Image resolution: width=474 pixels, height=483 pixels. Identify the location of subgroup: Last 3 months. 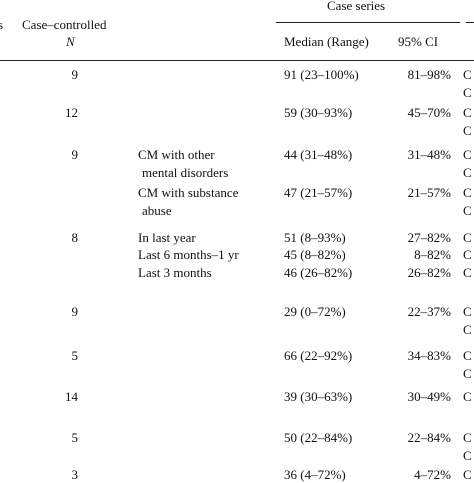
(175, 272).